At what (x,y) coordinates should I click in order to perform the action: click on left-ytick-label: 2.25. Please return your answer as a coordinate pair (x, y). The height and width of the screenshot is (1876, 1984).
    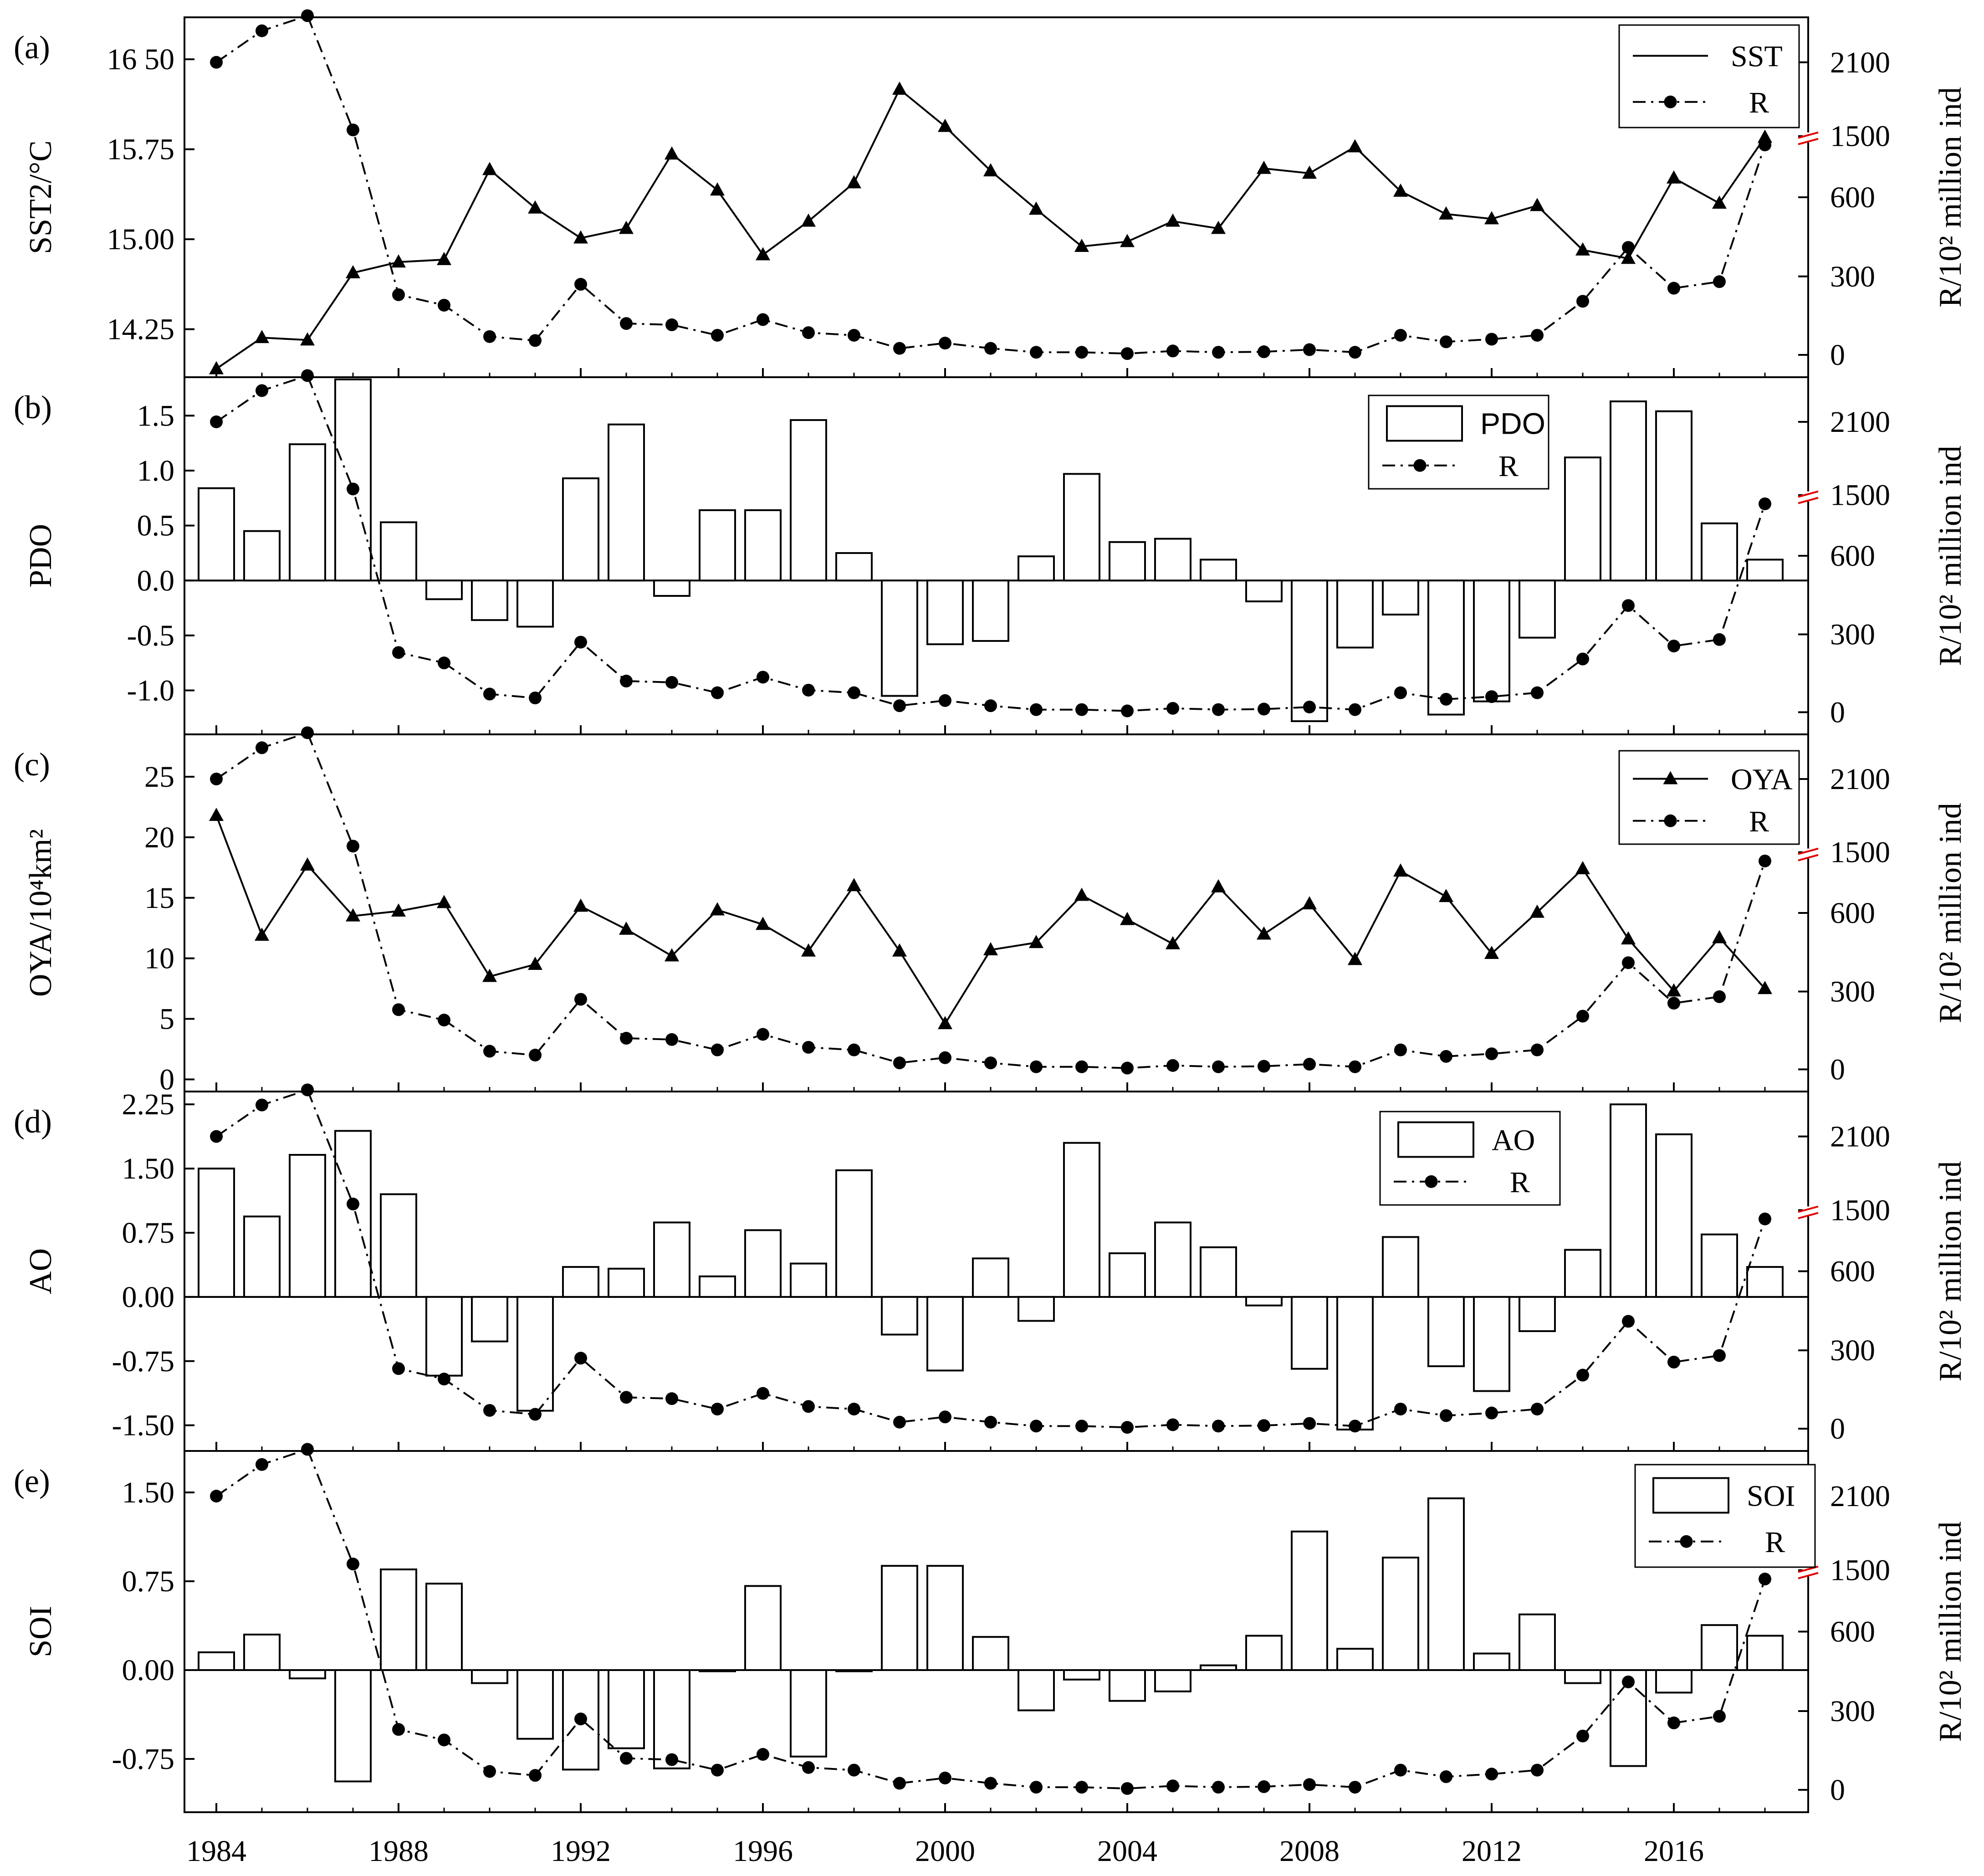
    Looking at the image, I should click on (148, 1104).